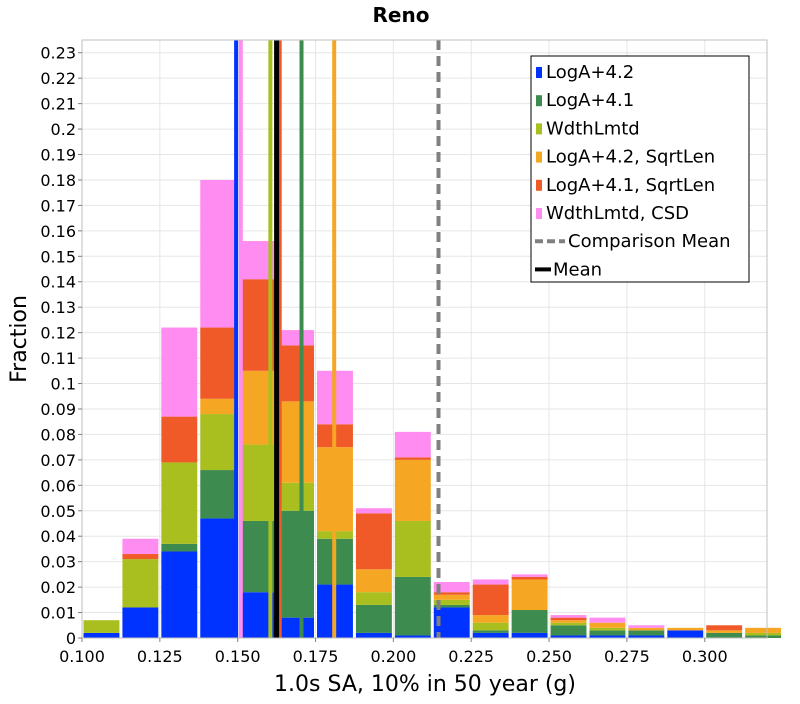 The height and width of the screenshot is (704, 800). Describe the element at coordinates (58, 53) in the screenshot. I see `y-tick-label: 0.23` at that location.